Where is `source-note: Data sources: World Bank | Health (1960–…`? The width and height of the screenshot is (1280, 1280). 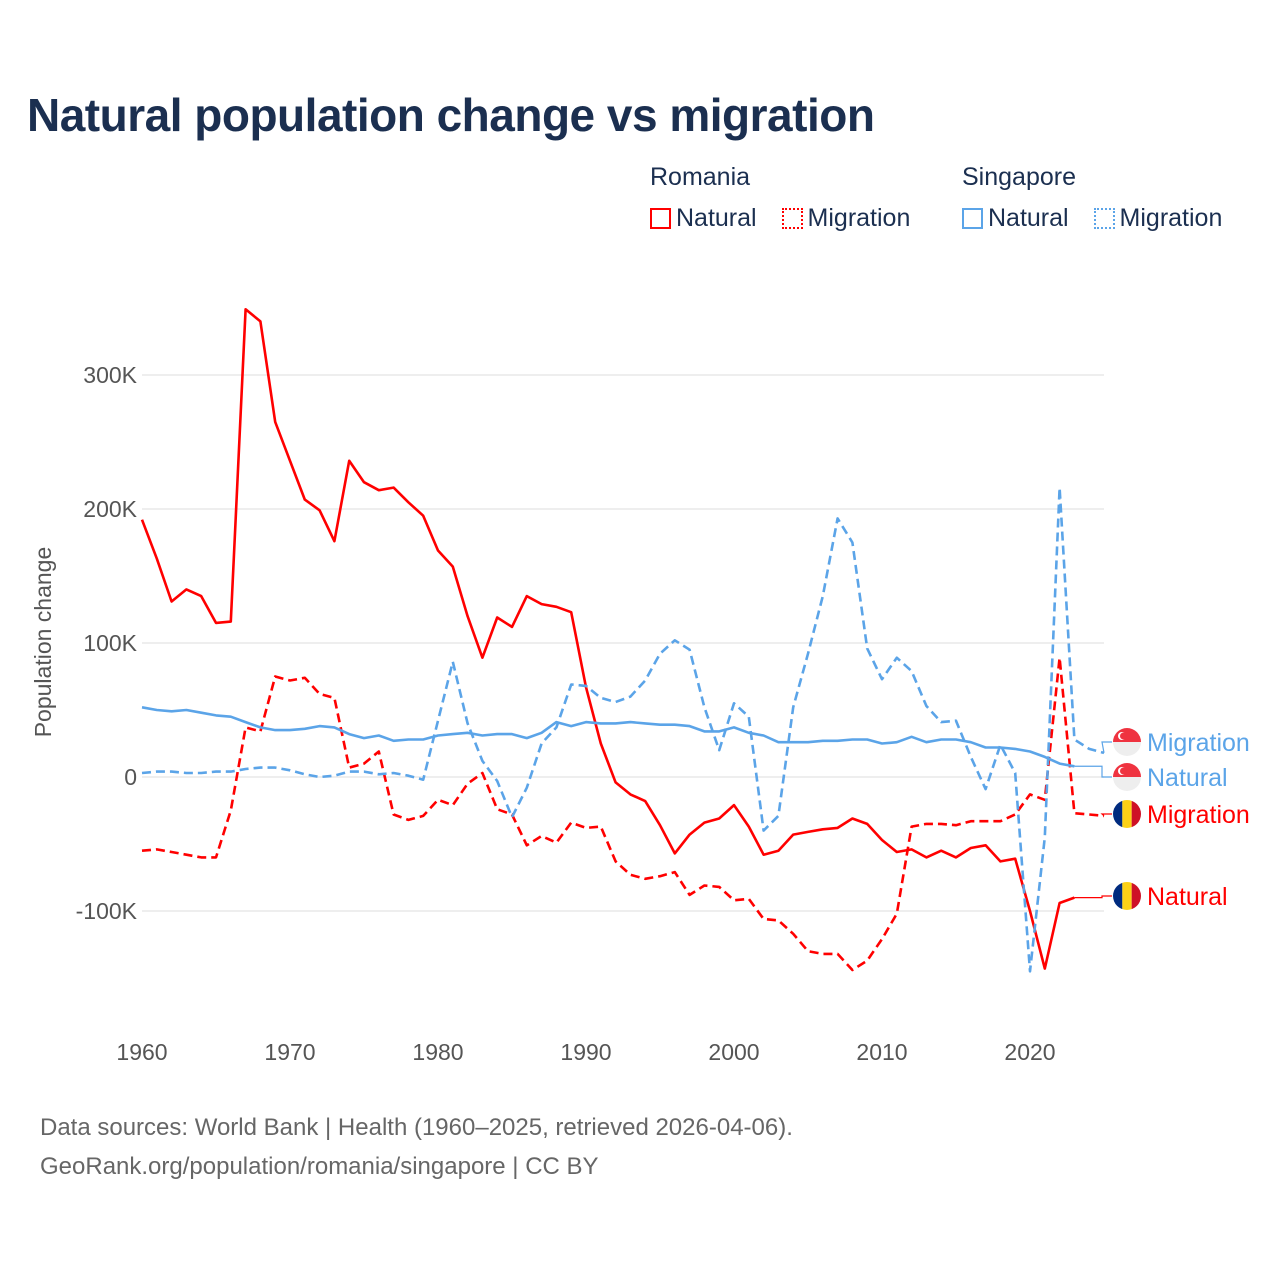
source-note: Data sources: World Bank | Health (1960–… is located at coordinates (416, 1127).